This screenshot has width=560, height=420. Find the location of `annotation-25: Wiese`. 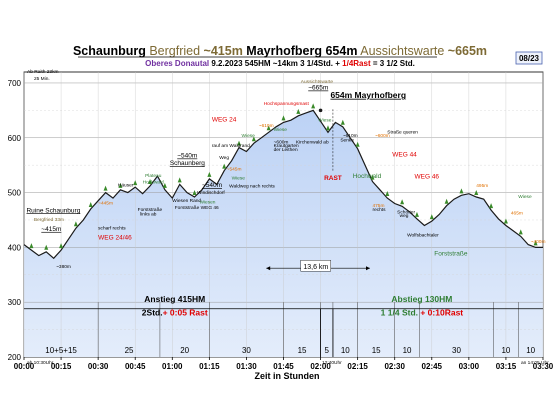

annotation-25: Wiese is located at coordinates (248, 136).